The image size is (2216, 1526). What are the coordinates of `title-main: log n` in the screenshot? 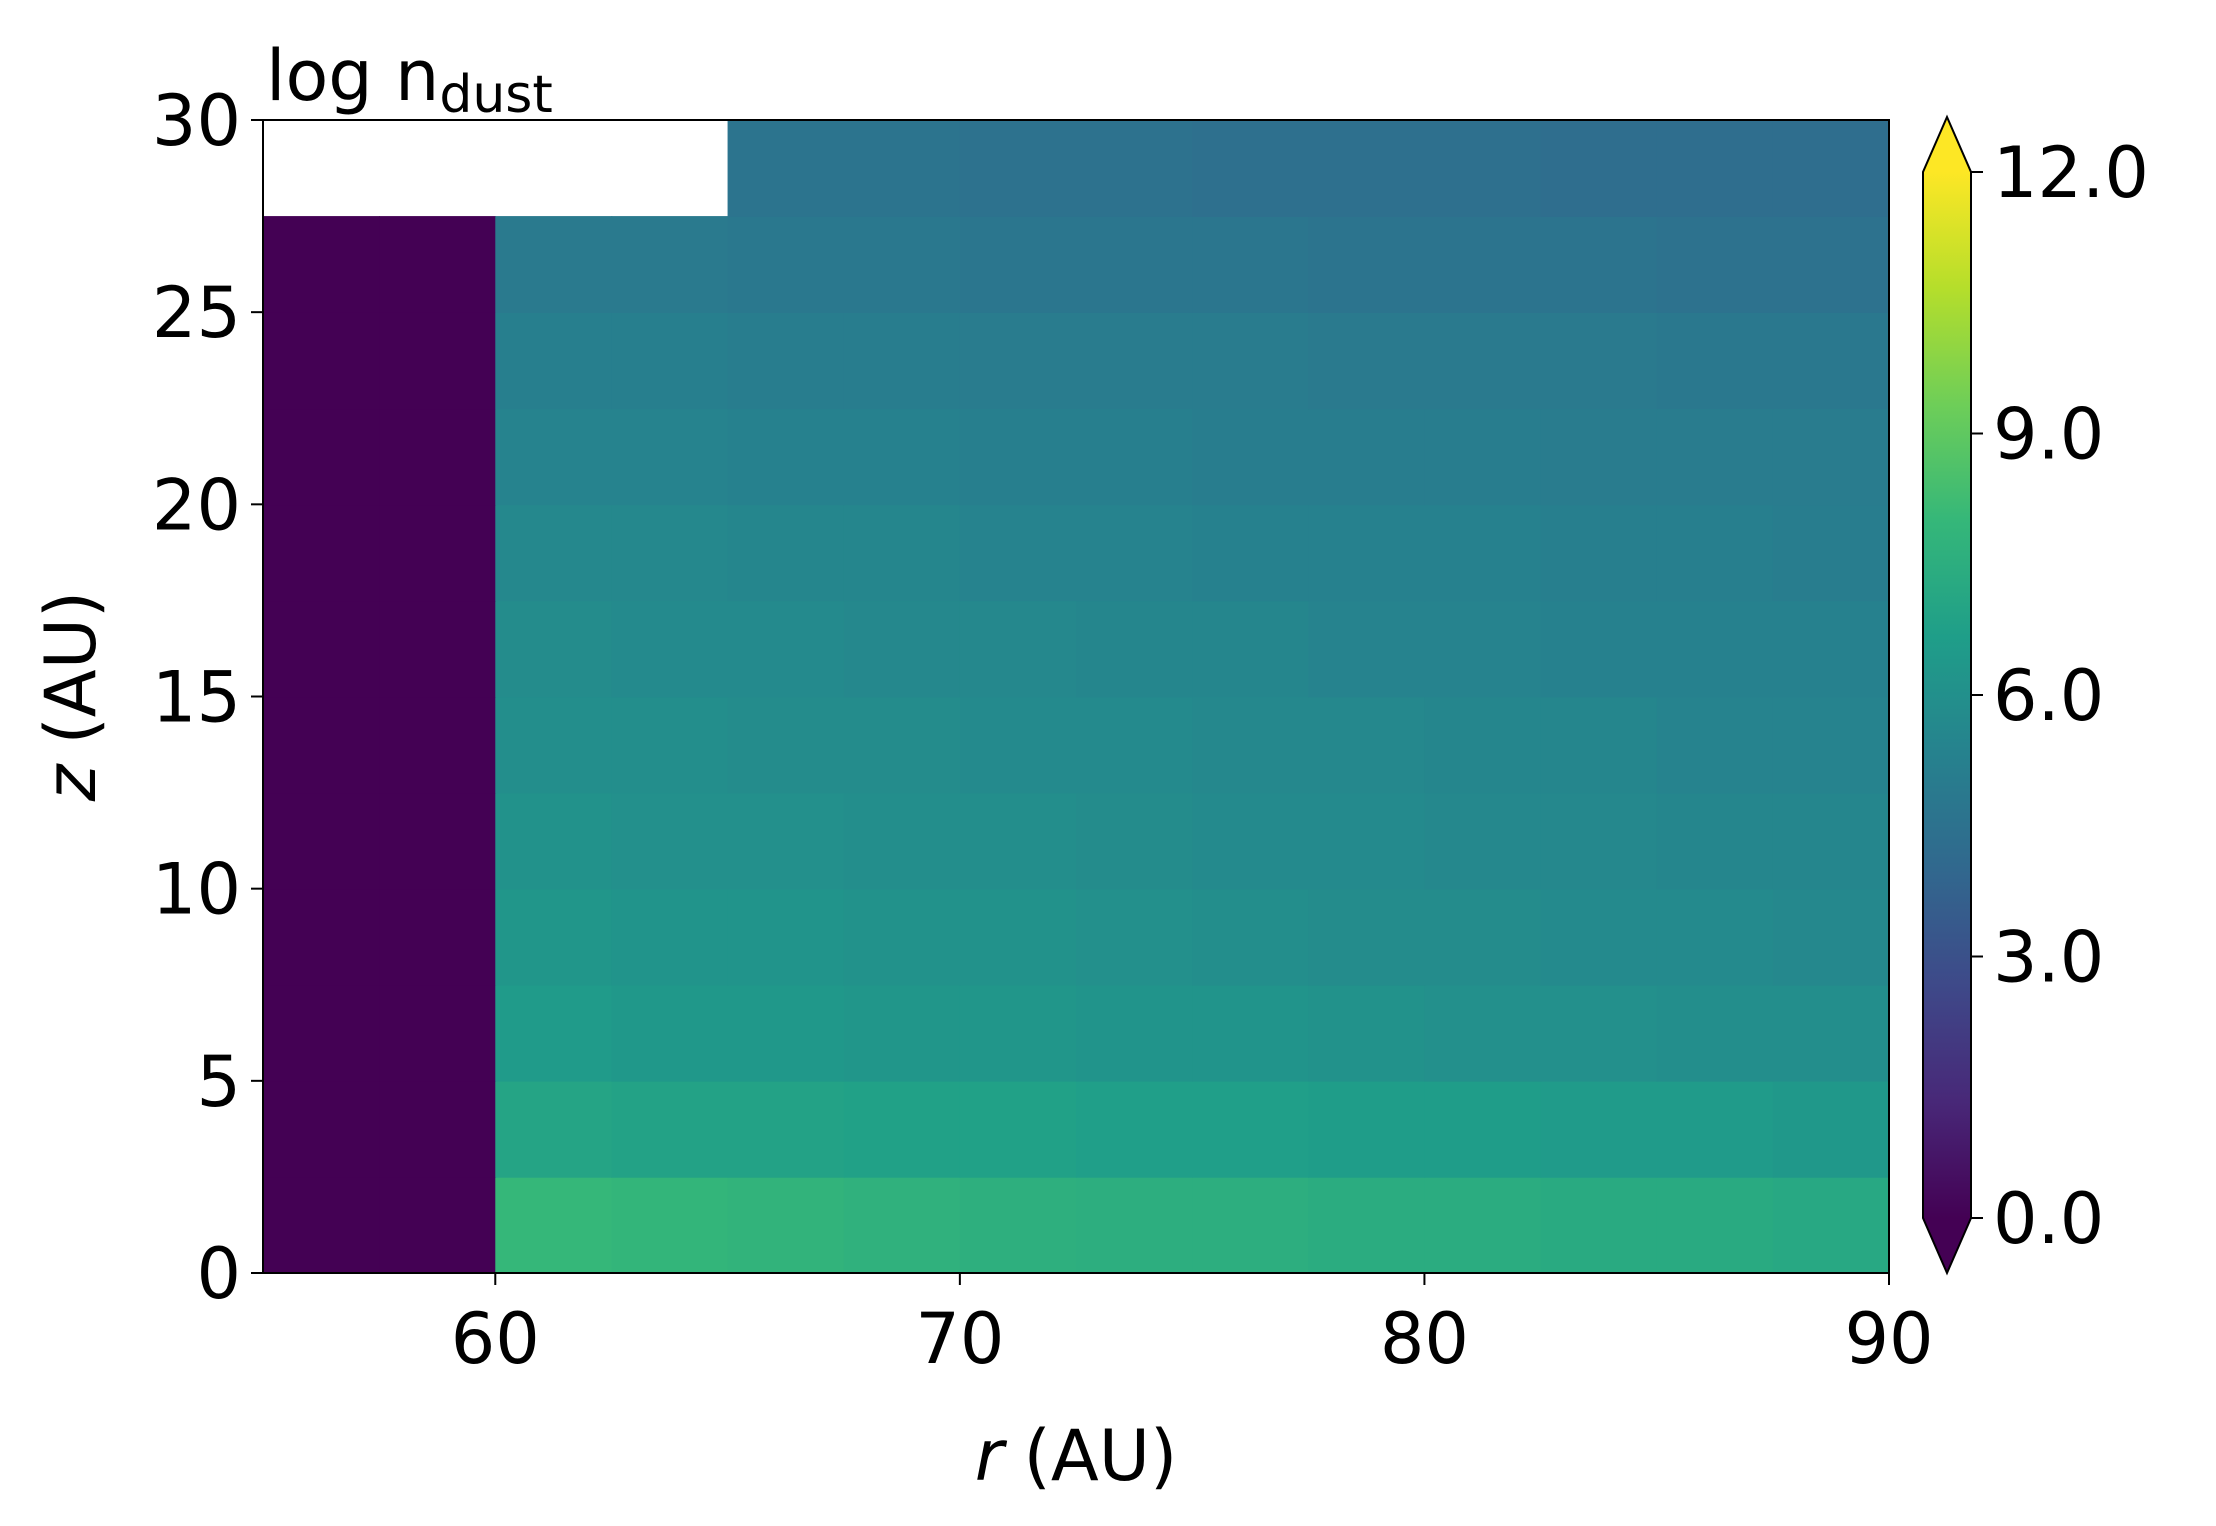 It's located at (352, 76).